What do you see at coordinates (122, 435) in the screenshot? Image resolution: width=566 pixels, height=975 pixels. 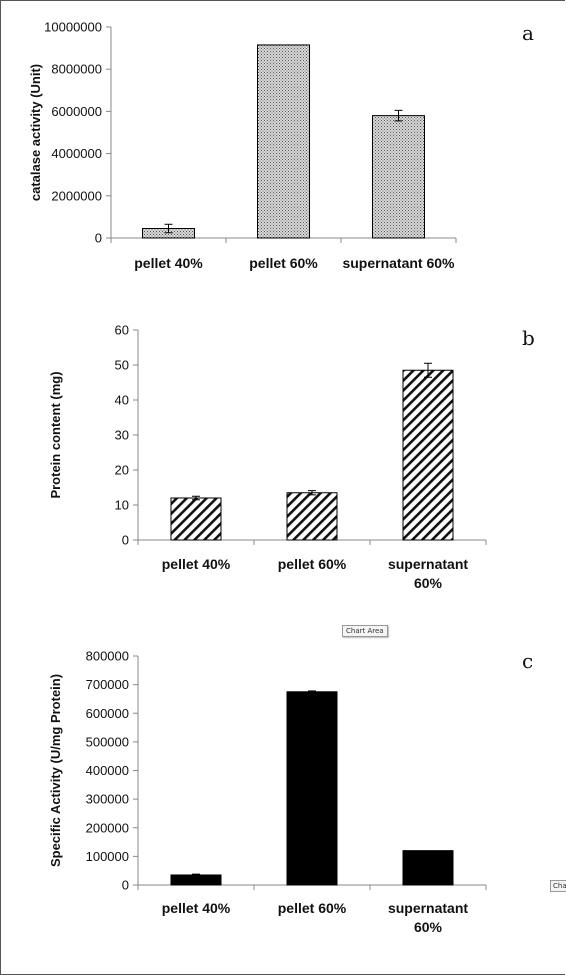 I see `y-tick-label: 30` at bounding box center [122, 435].